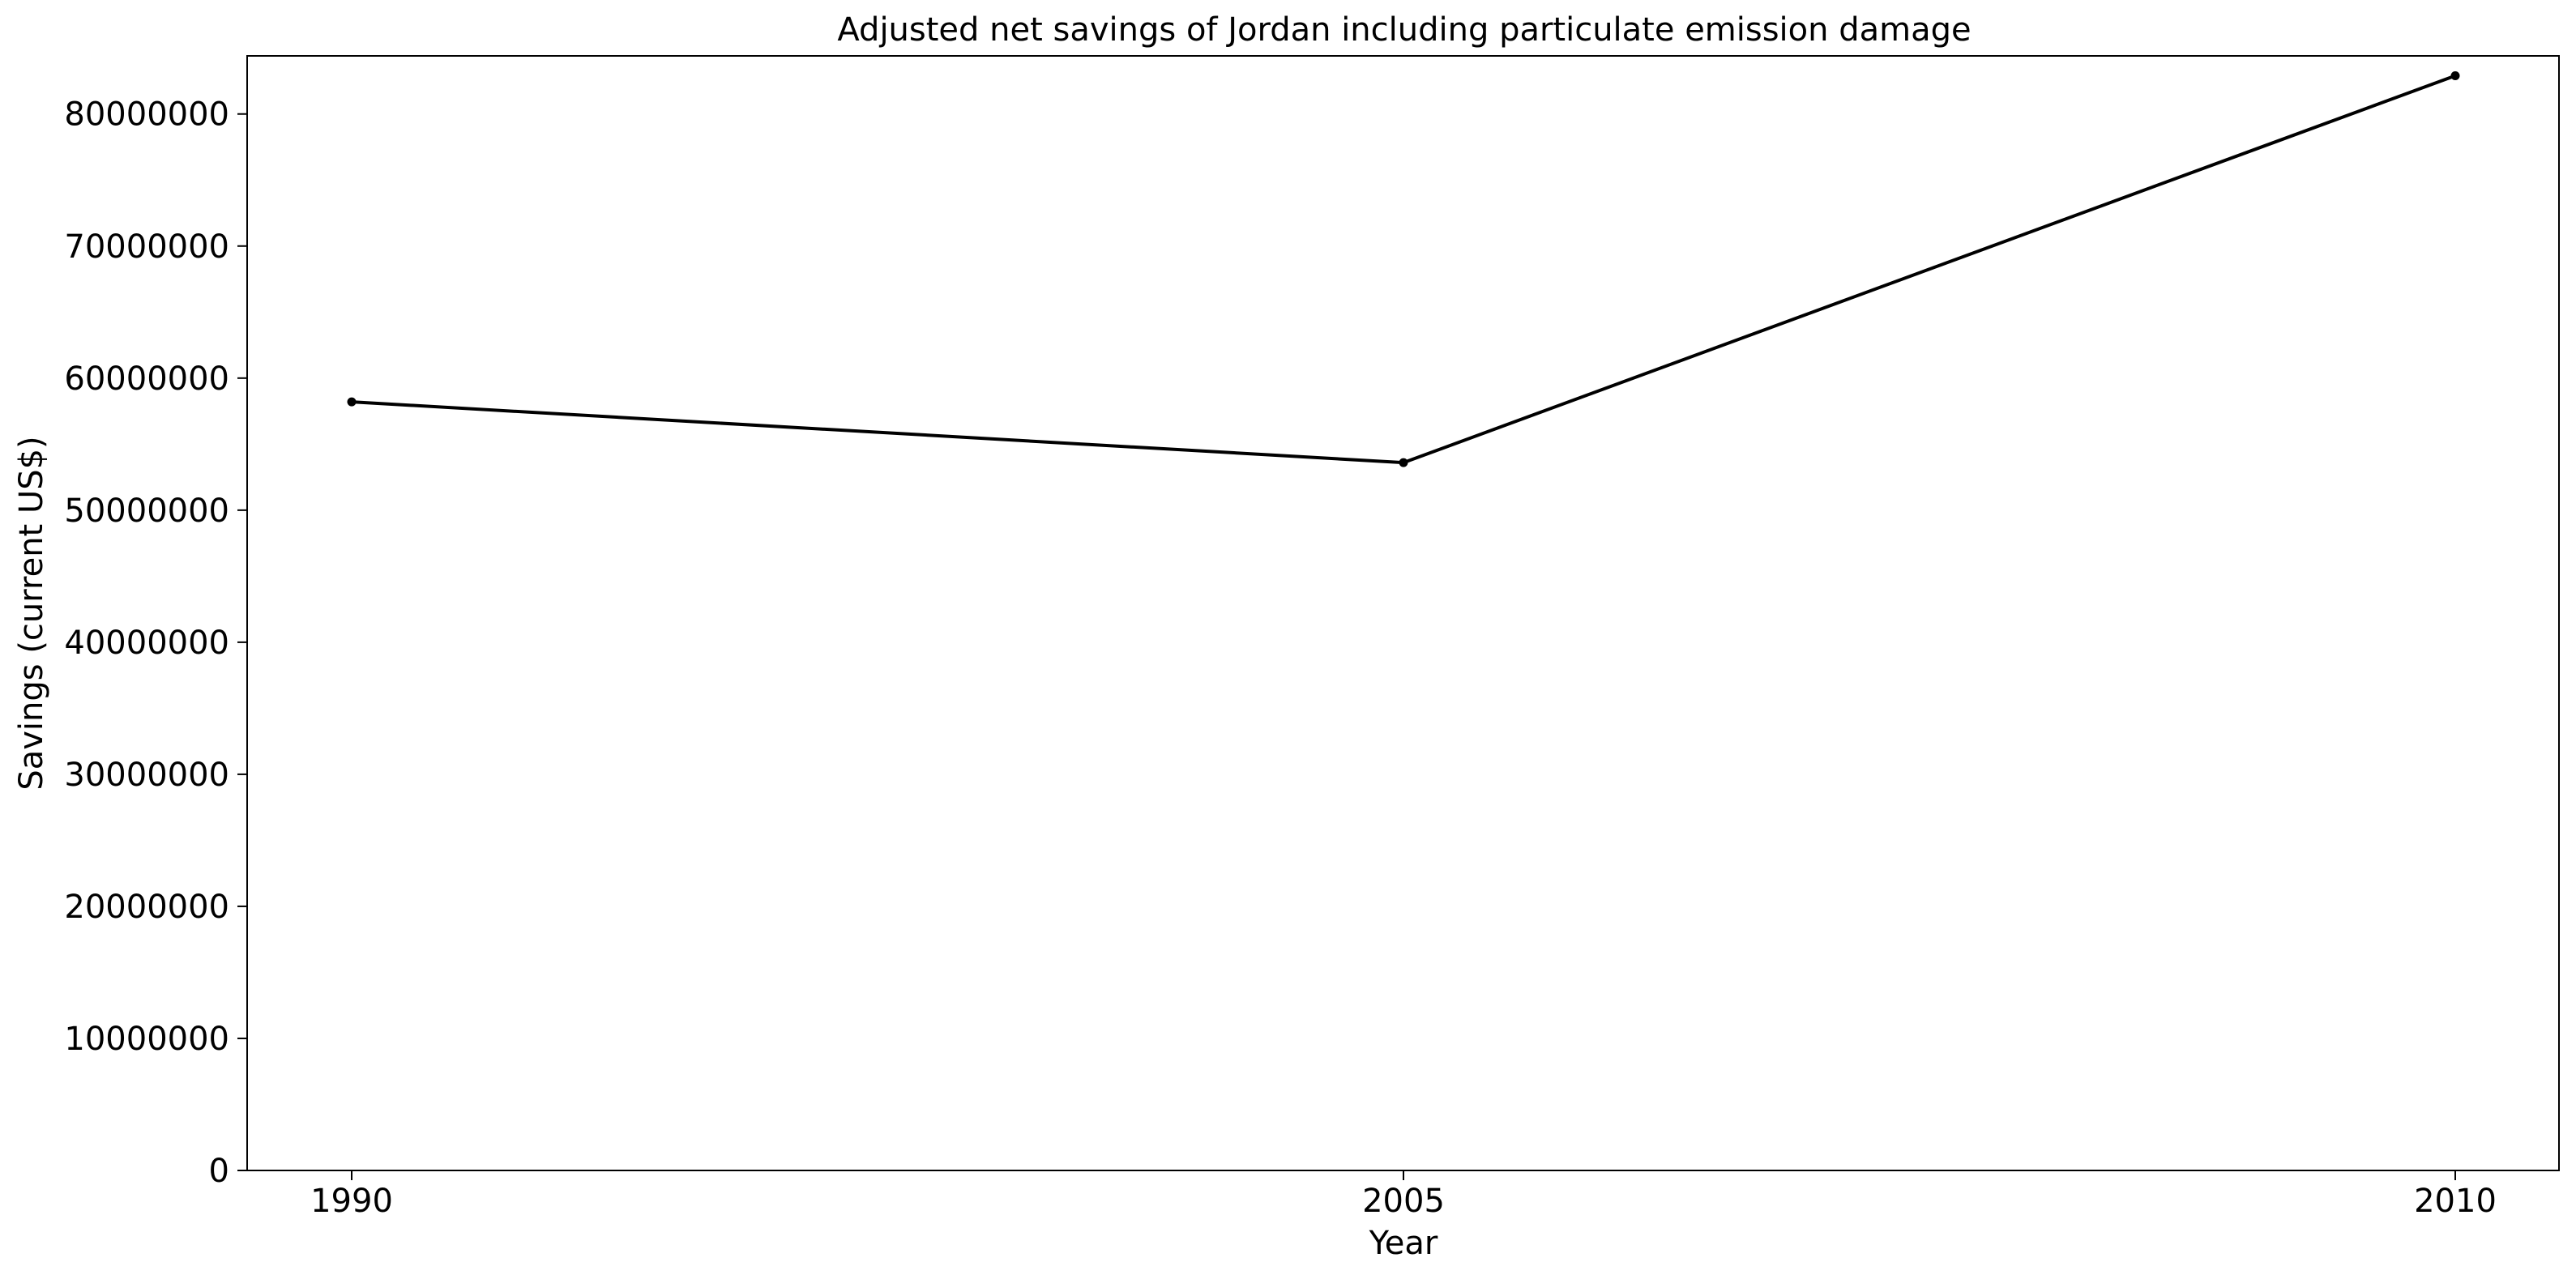 The width and height of the screenshot is (2576, 1279). What do you see at coordinates (146, 1039) in the screenshot?
I see `y-tick-label: 10000000` at bounding box center [146, 1039].